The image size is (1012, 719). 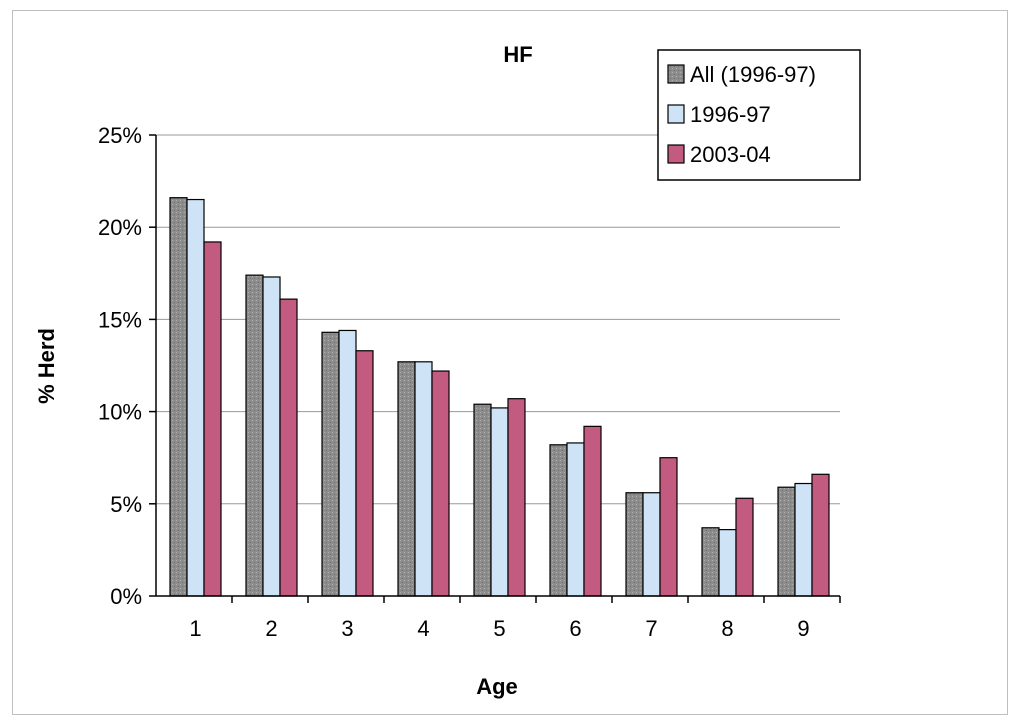 I want to click on x-tick-label: 7, so click(x=651, y=628).